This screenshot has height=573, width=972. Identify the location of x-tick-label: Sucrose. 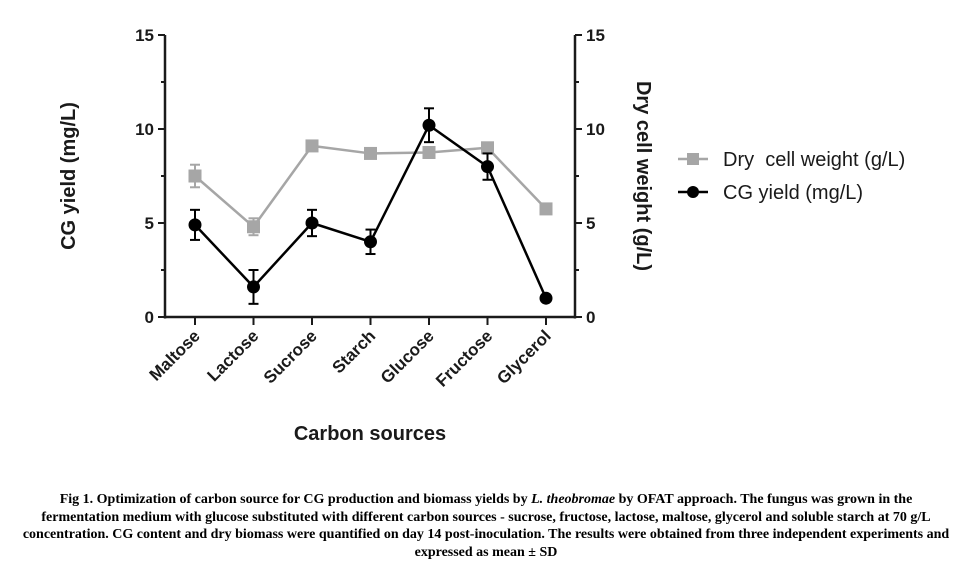
(290, 356).